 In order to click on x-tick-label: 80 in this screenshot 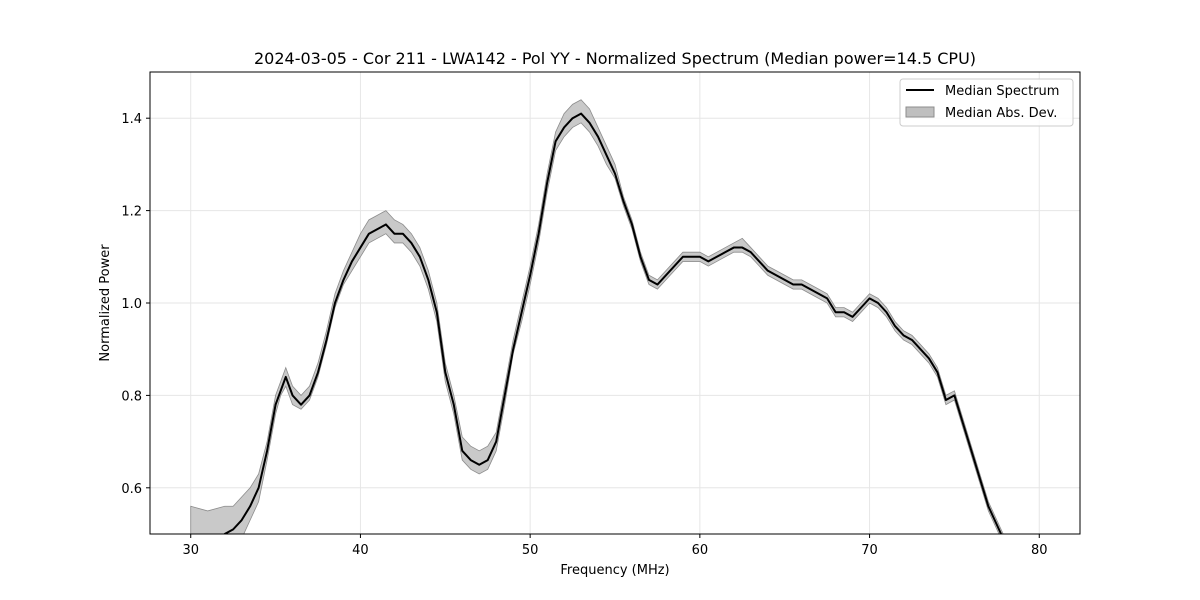, I will do `click(1039, 550)`.